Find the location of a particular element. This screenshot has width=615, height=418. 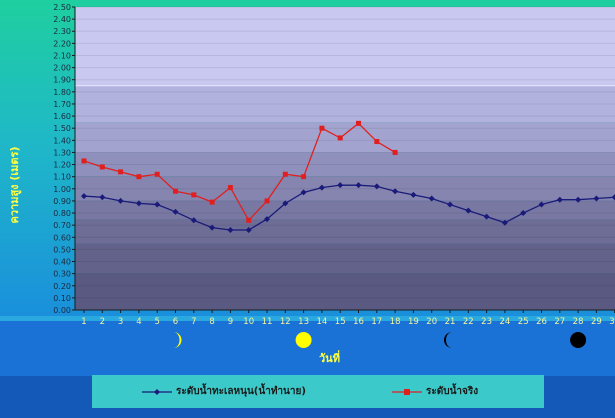

square-marker-icon is located at coordinates (407, 391).